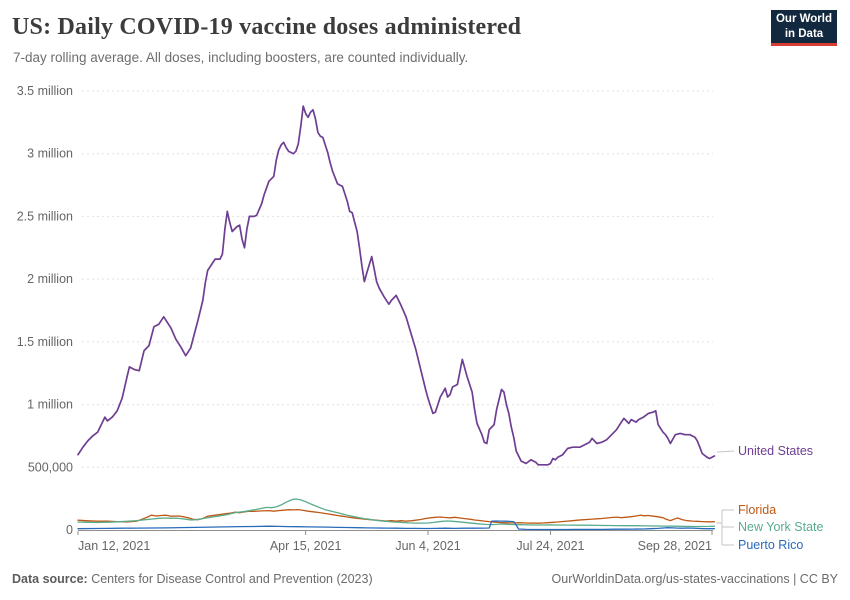  I want to click on y-axis-tick-label: 3.5 million, so click(45, 91).